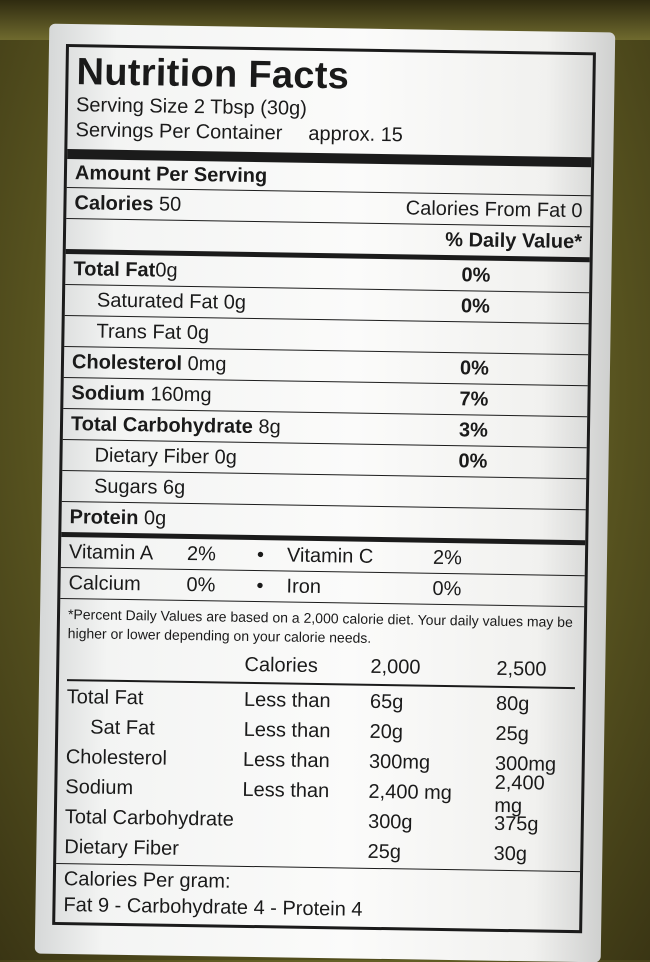 This screenshot has height=962, width=650. What do you see at coordinates (399, 762) in the screenshot?
I see `dv-value-2000: 300mg` at bounding box center [399, 762].